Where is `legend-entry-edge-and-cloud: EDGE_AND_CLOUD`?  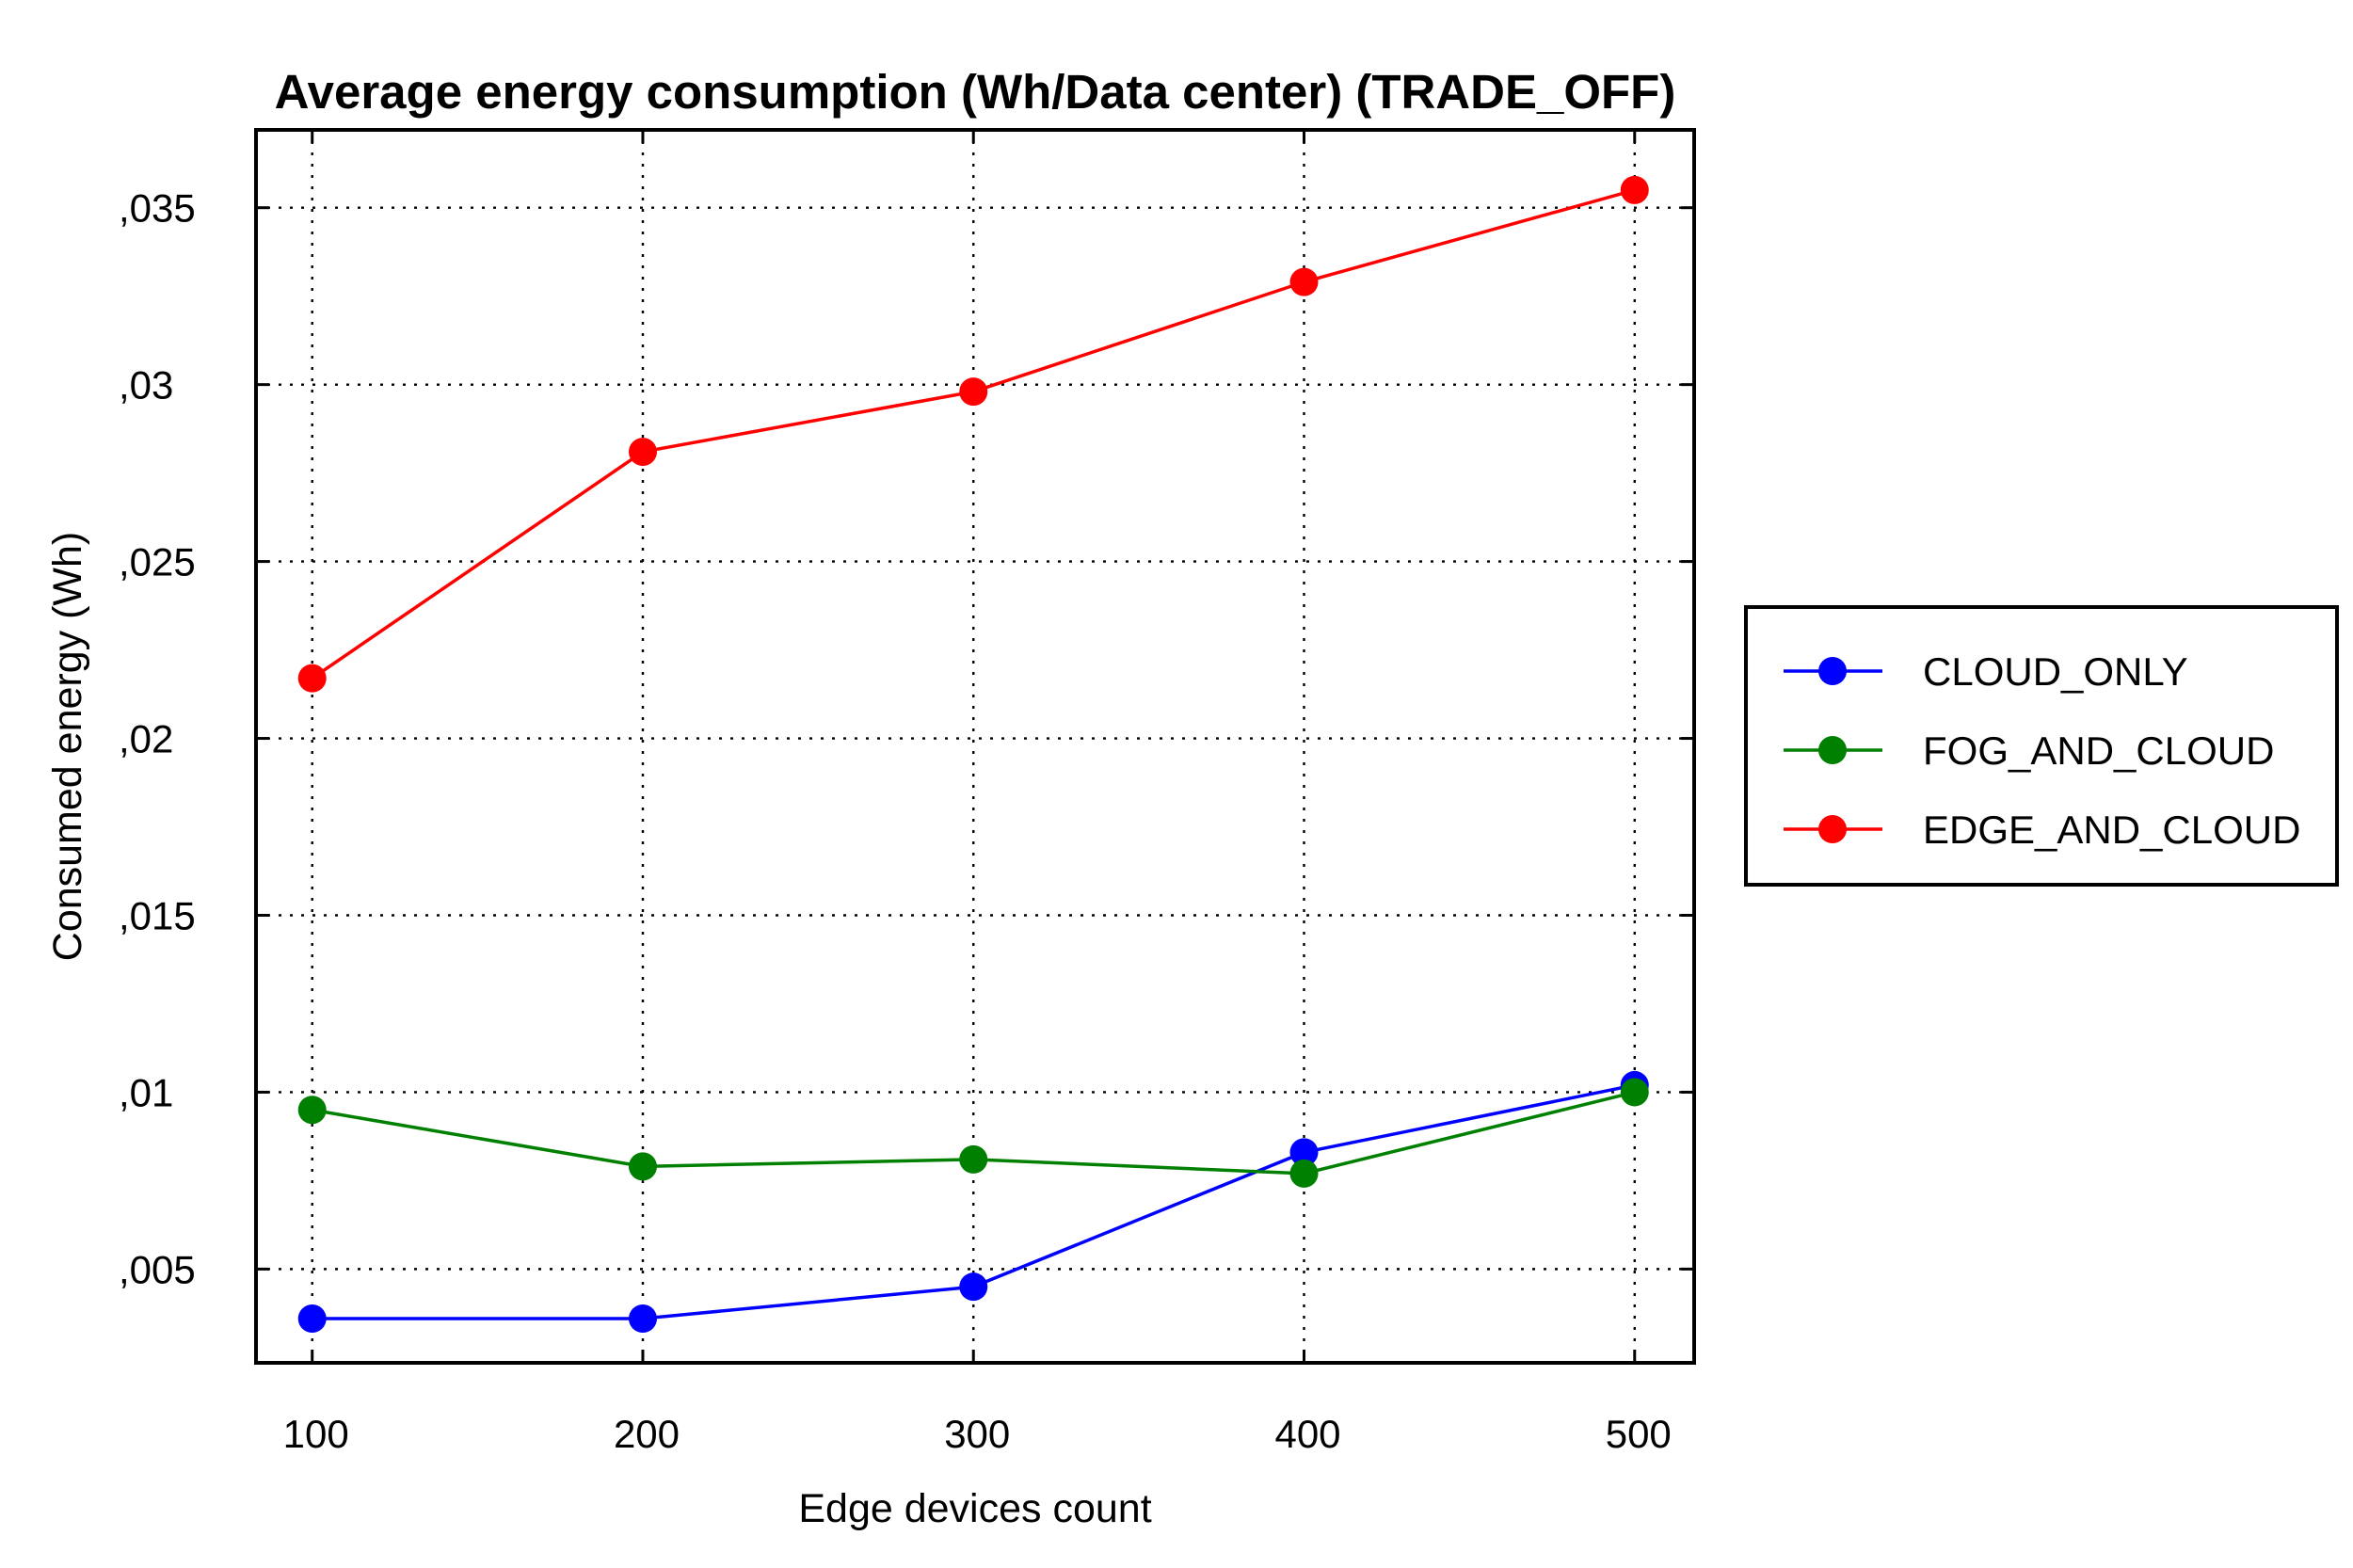
legend-entry-edge-and-cloud: EDGE_AND_CLOUD is located at coordinates (2042, 830).